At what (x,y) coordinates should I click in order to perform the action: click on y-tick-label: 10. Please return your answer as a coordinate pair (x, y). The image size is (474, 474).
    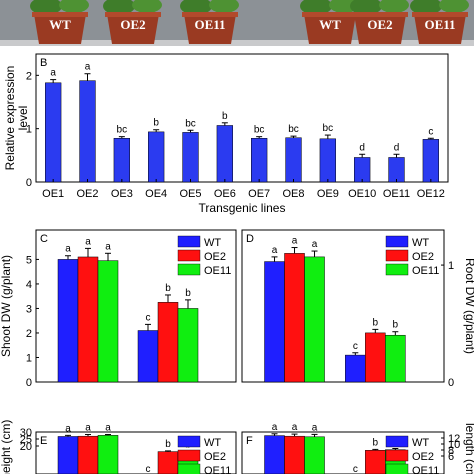
    Looking at the image, I should click on (454, 445).